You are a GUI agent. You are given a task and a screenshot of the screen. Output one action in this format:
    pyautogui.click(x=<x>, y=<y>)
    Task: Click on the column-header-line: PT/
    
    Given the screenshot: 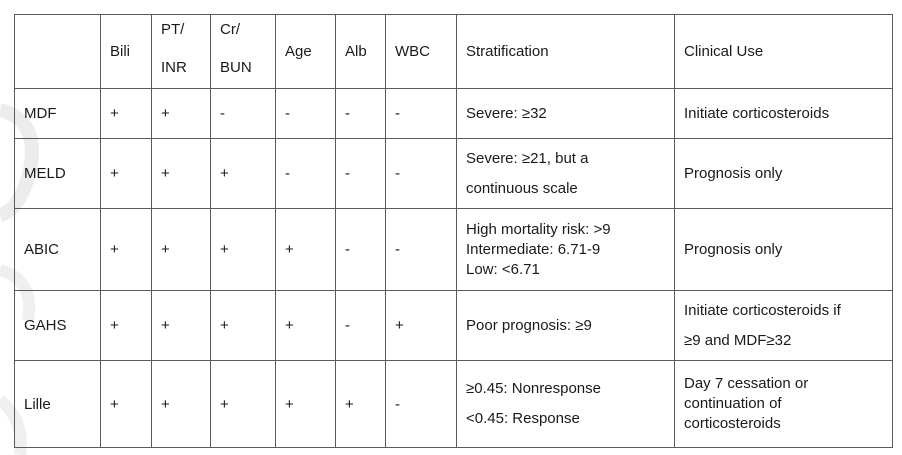 What is the action you would take?
    pyautogui.click(x=173, y=29)
    